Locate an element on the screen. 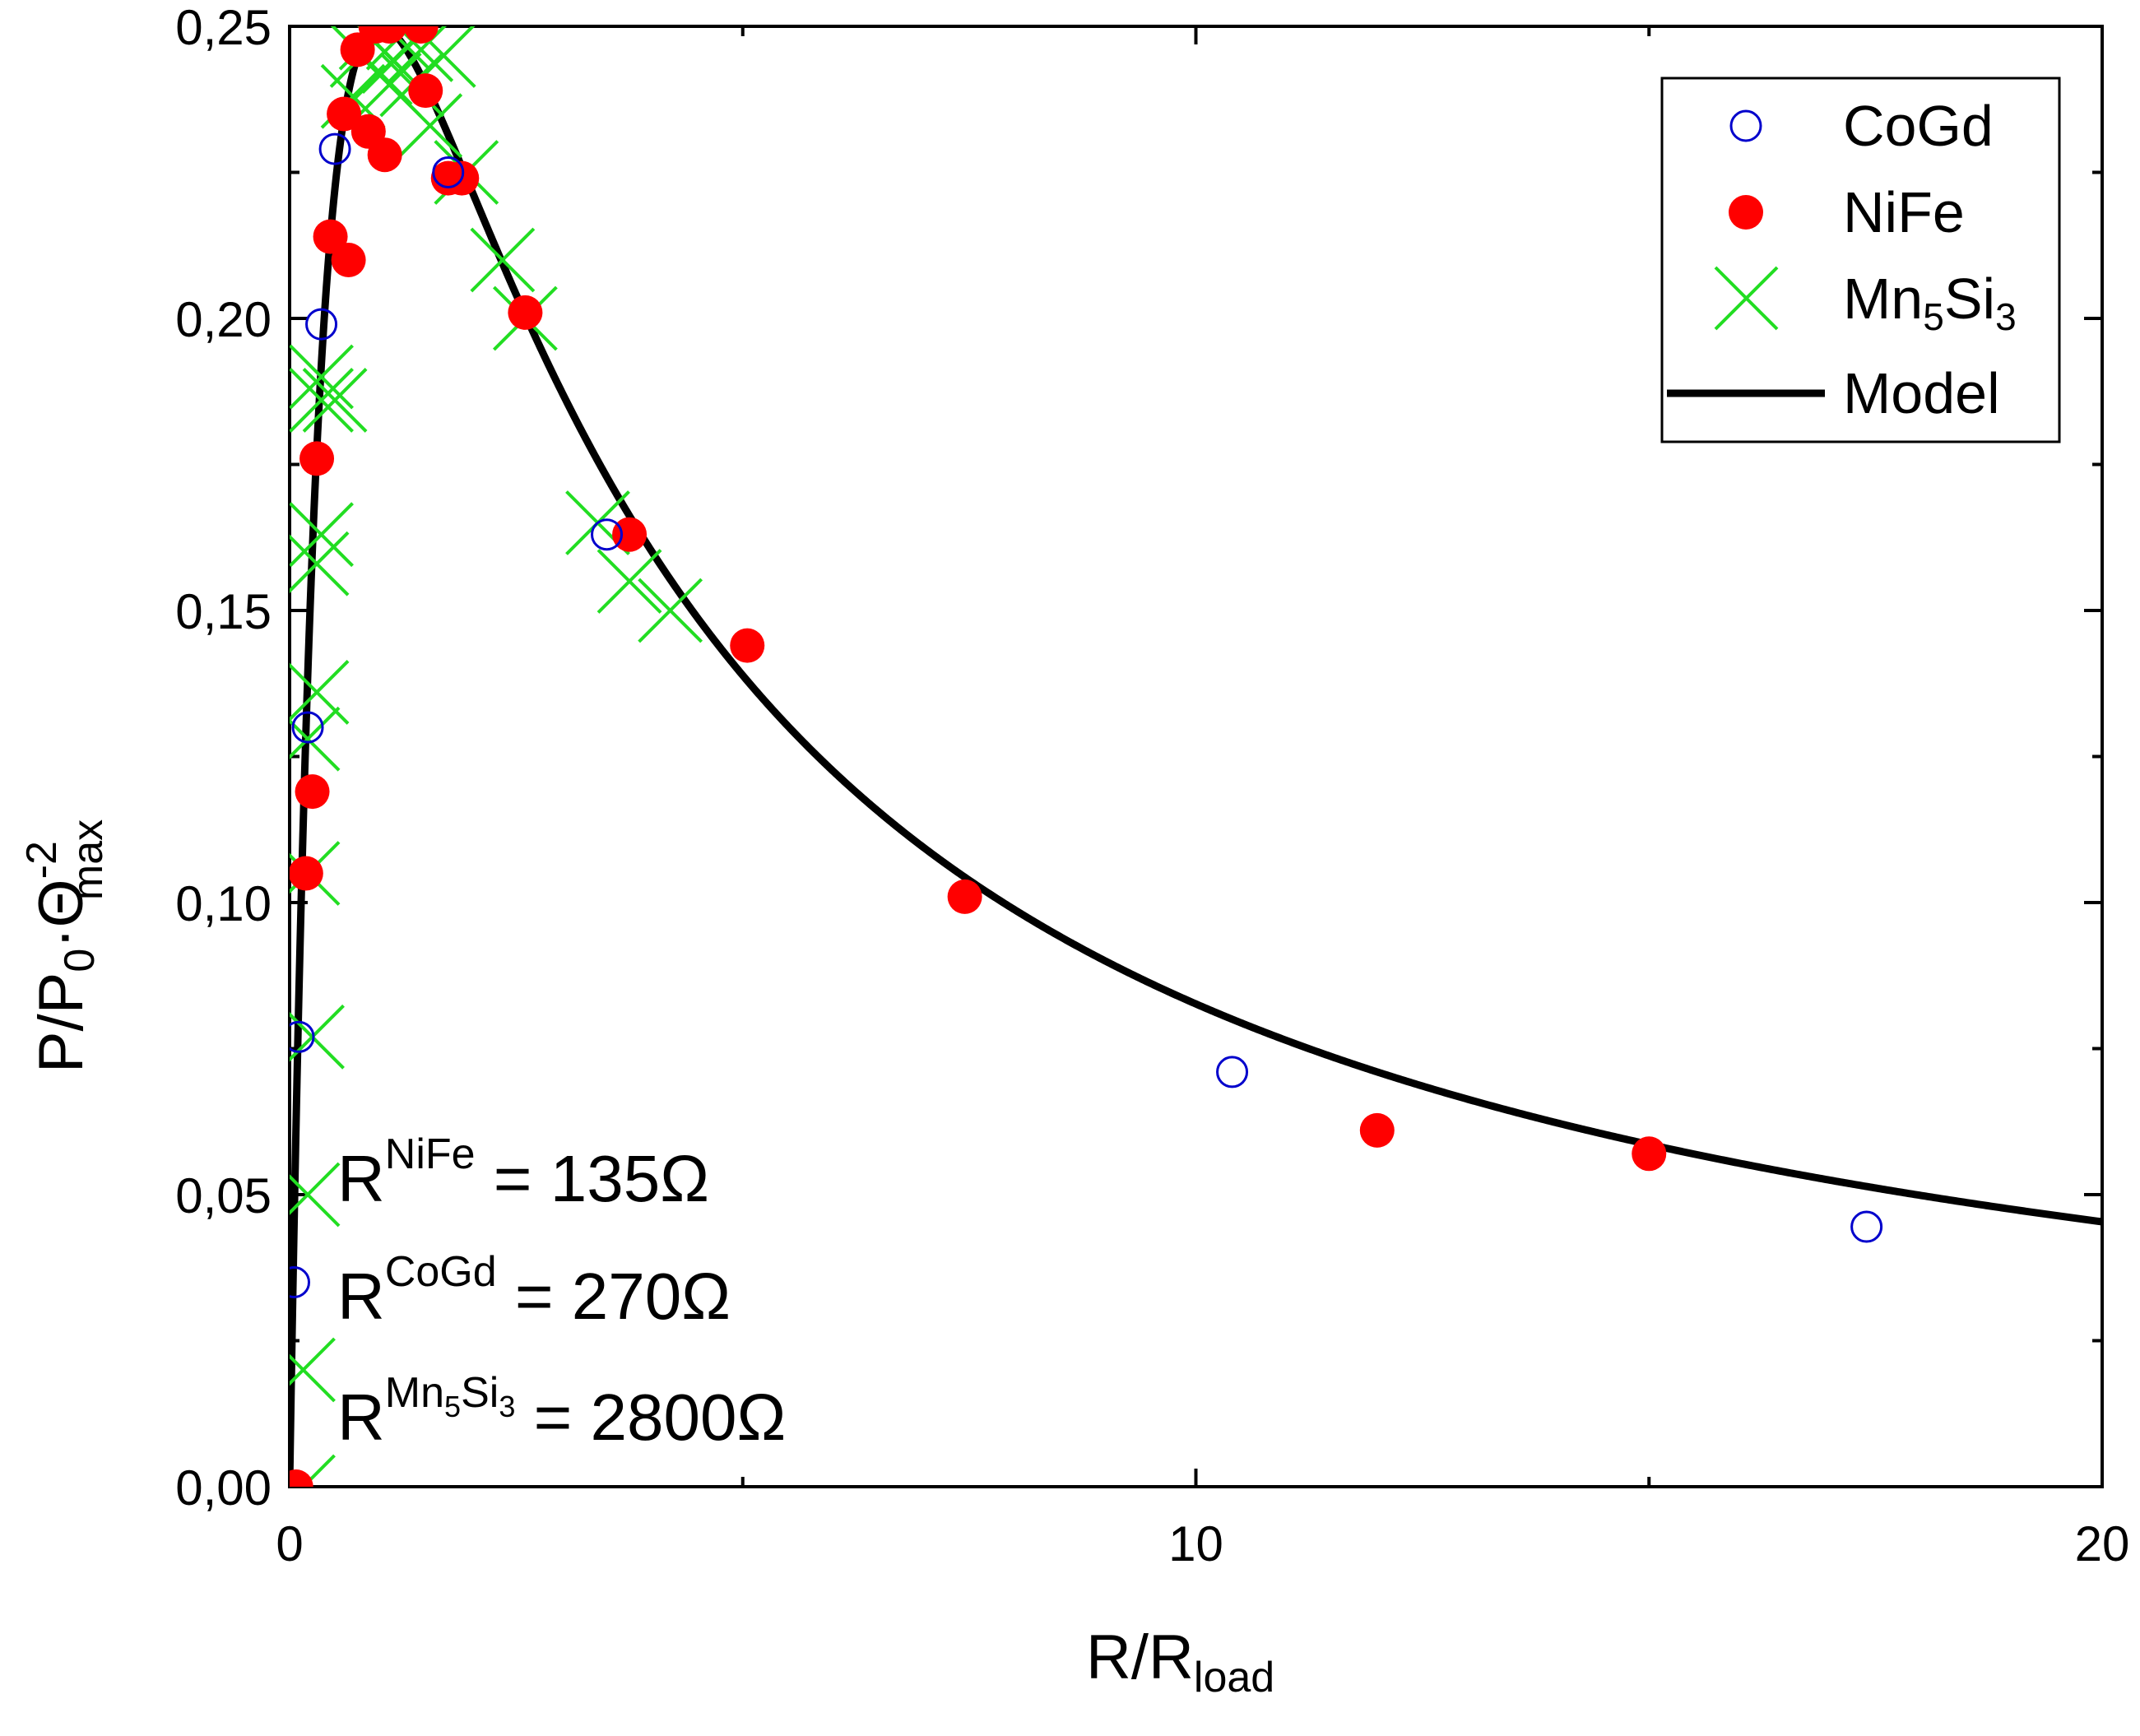  annotation-mn5si3-sup-si: Si is located at coordinates (480, 1393).